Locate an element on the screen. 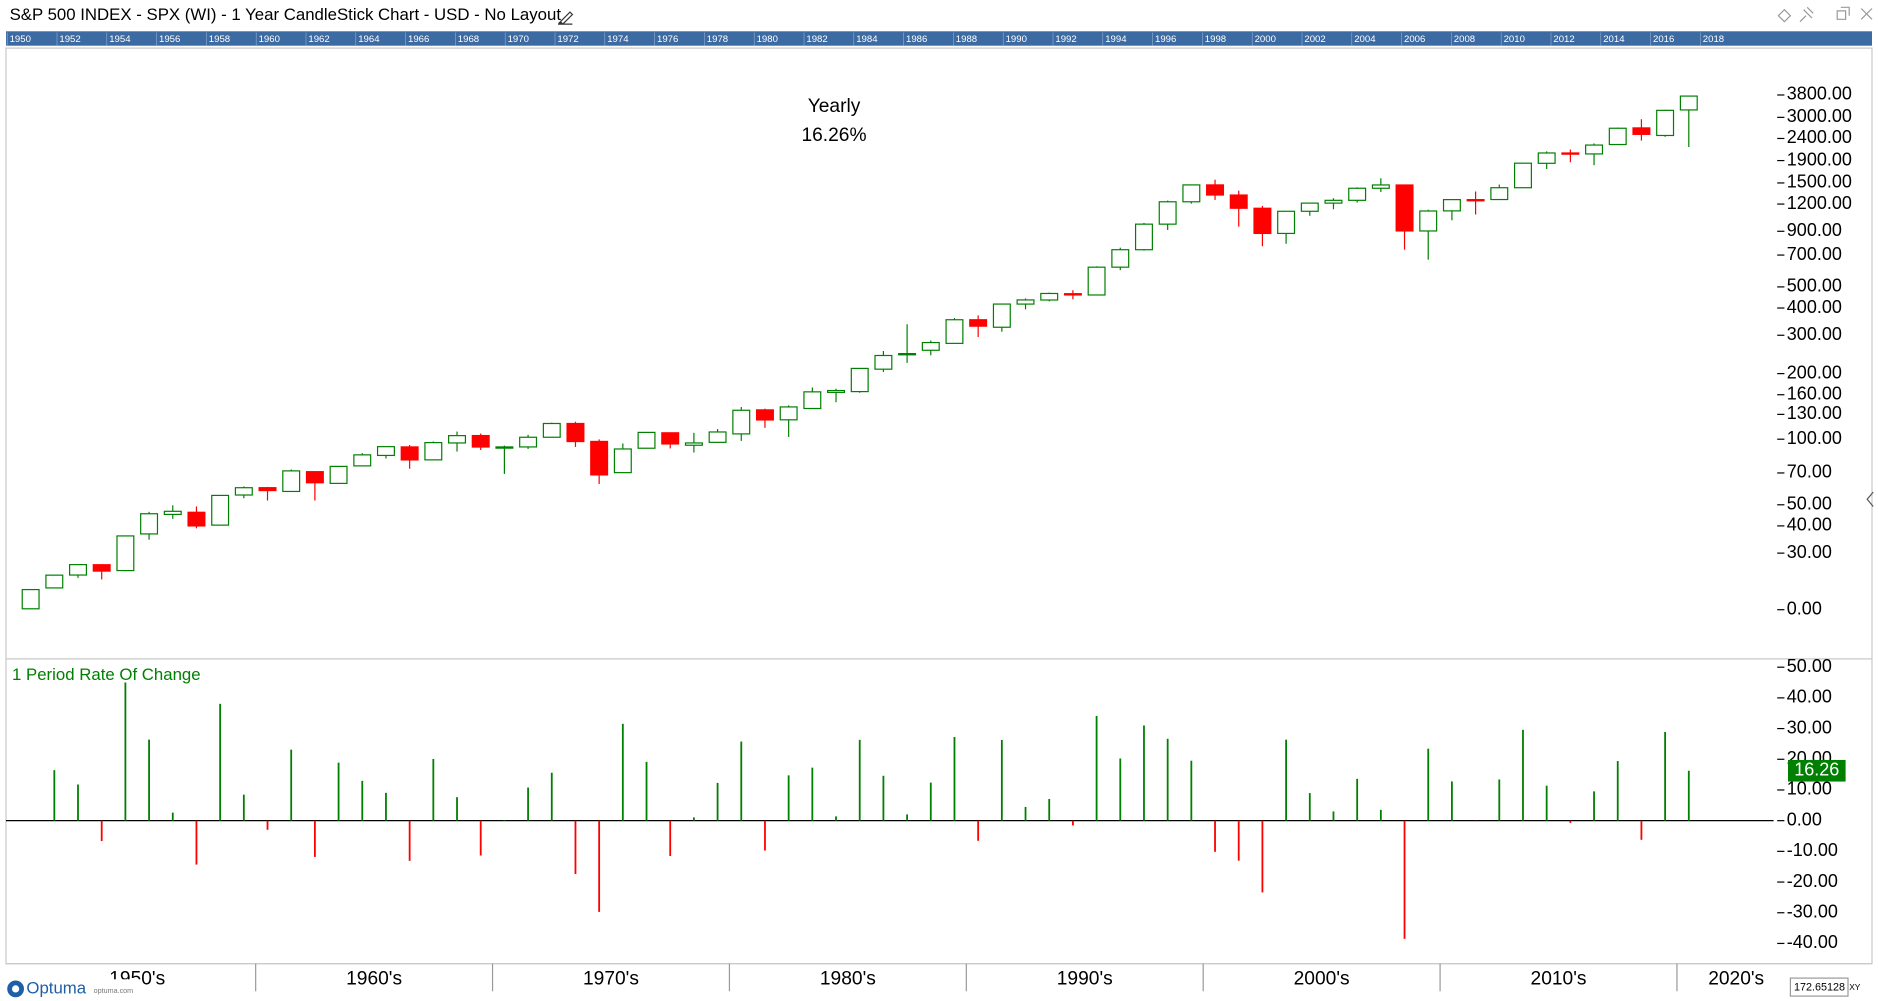 Image resolution: width=1878 pixels, height=1001 pixels. y-tick-label: 500.00 is located at coordinates (1814, 286).